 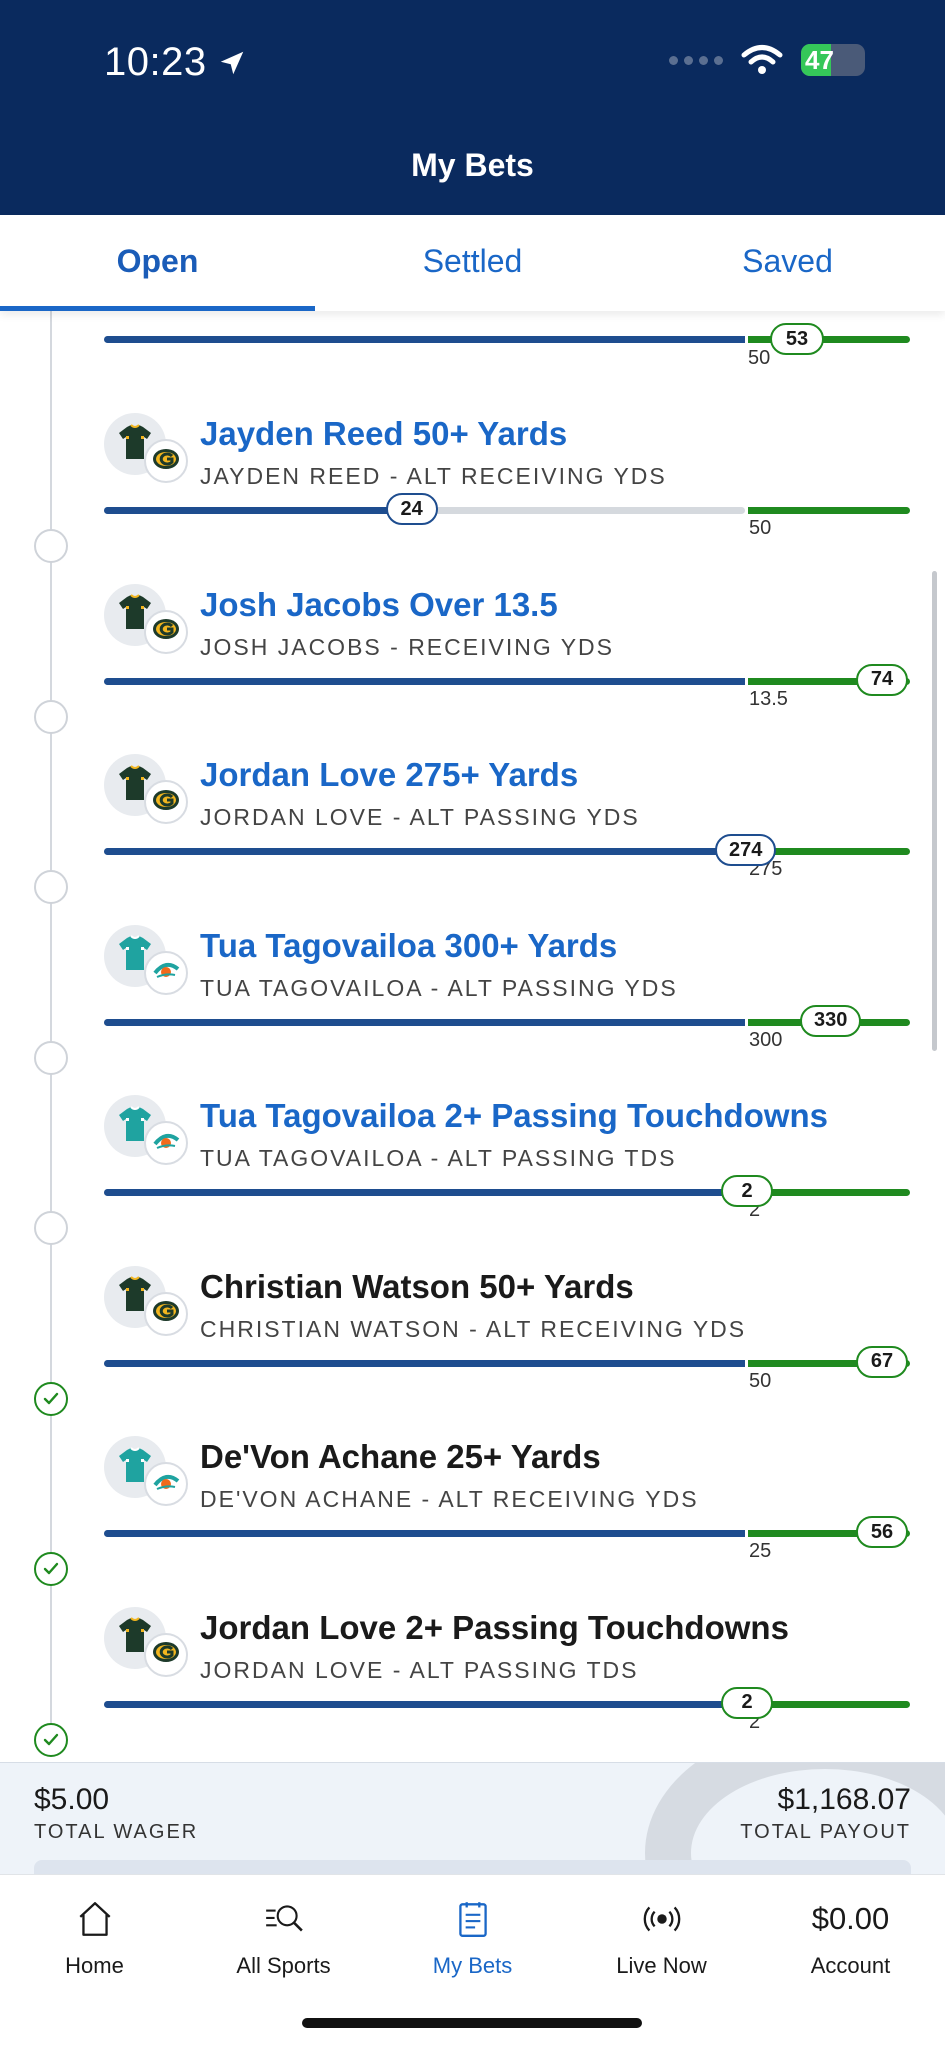 I want to click on current-value-pill: 74, so click(x=882, y=679).